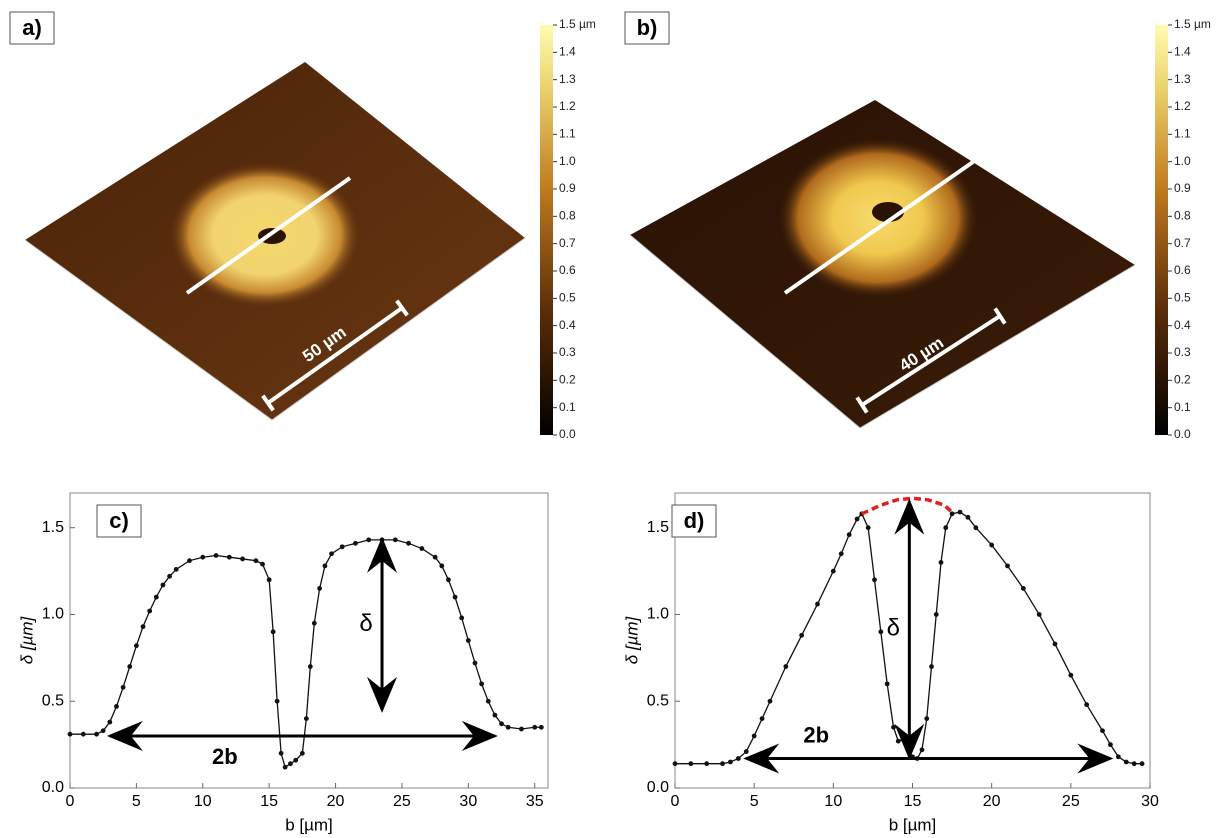  Describe the element at coordinates (335, 355) in the screenshot. I see `scale-bar` at that location.